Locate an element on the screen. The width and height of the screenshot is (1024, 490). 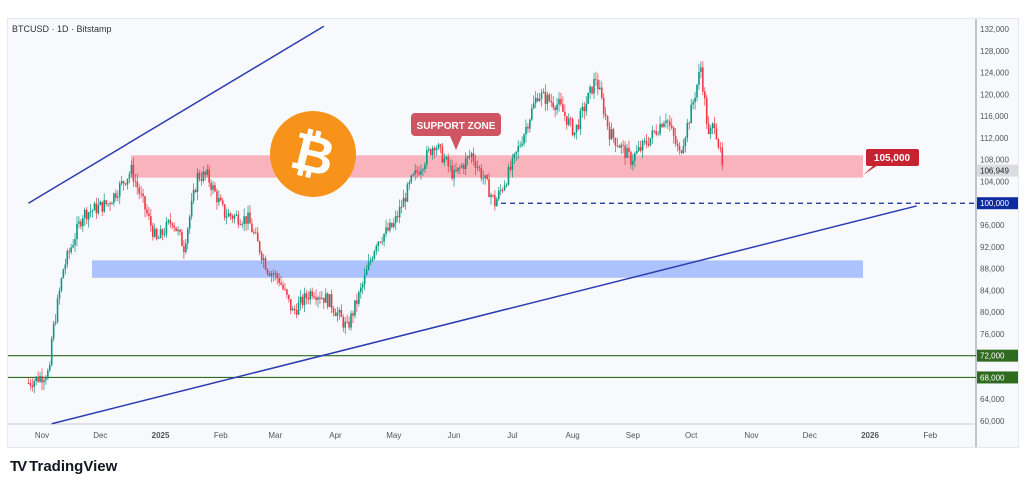
label-pointer is located at coordinates (870, 170).